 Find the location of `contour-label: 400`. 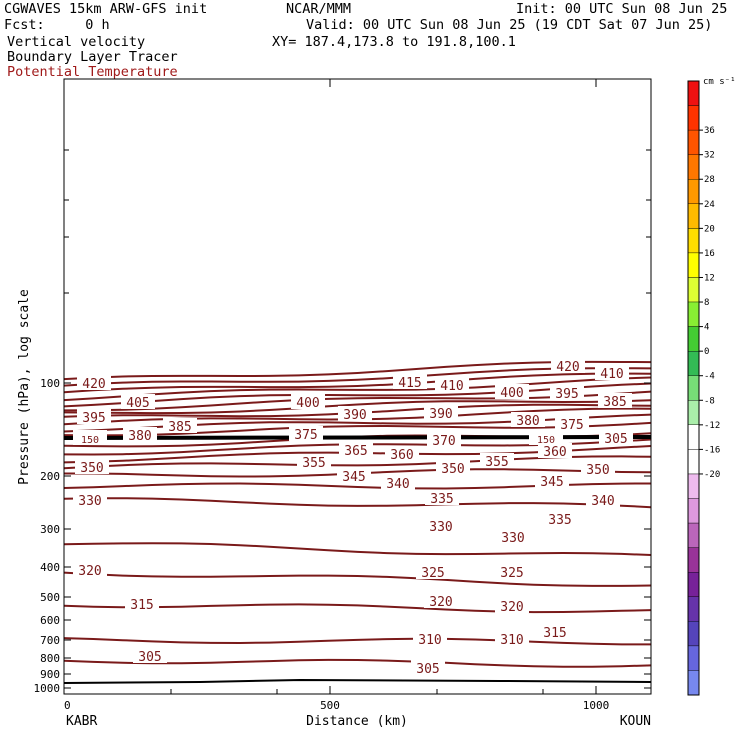

contour-label: 400 is located at coordinates (511, 393).